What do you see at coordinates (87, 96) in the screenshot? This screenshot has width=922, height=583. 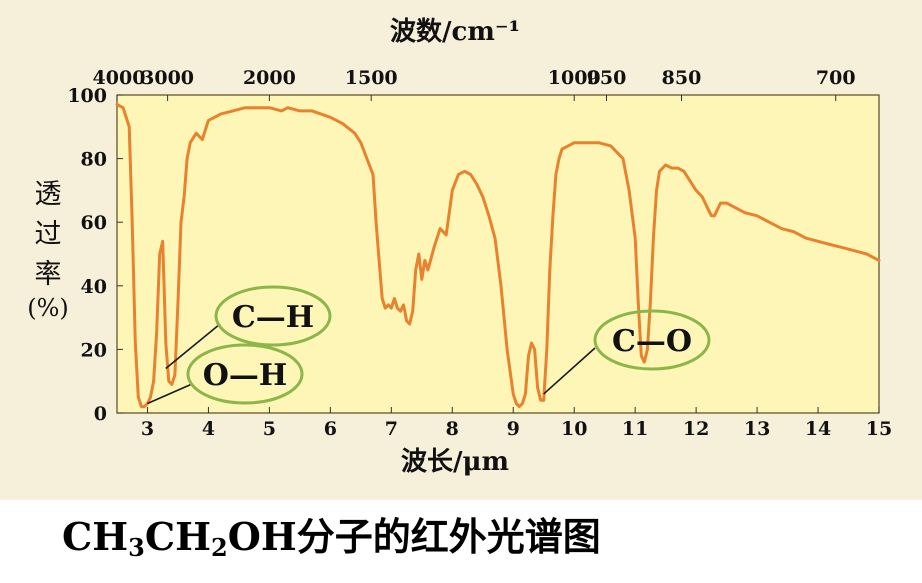 I see `y-tick-label: 100` at bounding box center [87, 96].